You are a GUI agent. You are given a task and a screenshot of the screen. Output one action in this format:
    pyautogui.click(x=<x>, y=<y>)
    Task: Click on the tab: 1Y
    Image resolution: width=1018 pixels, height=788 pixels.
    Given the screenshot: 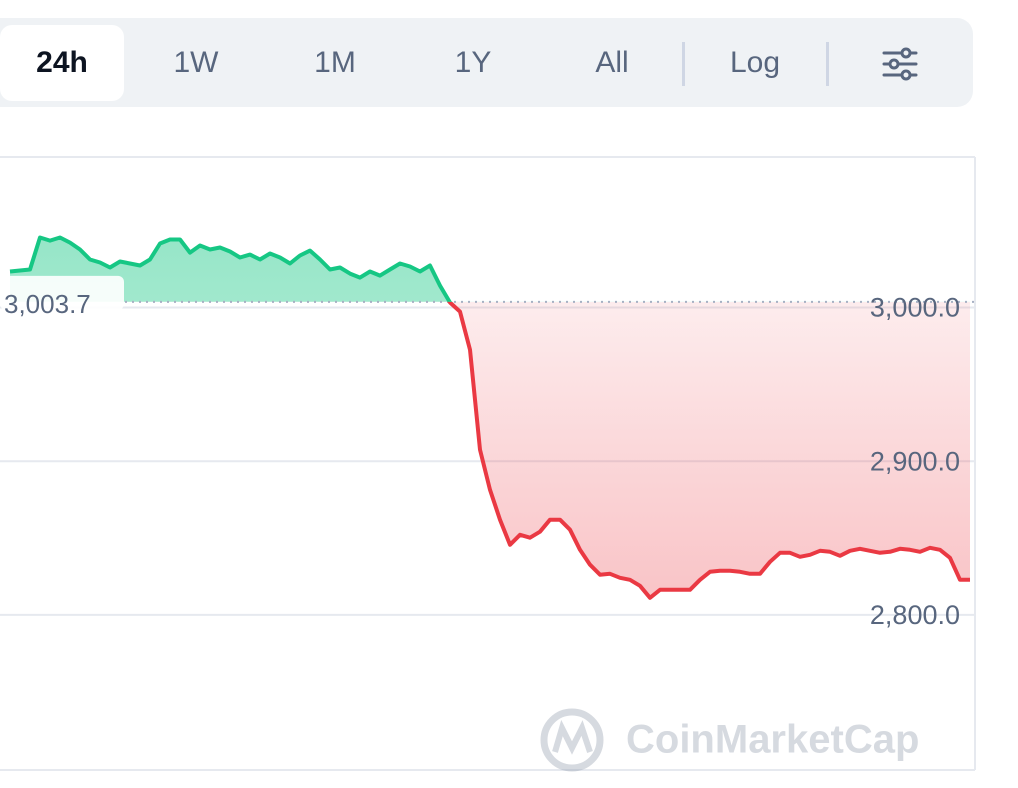 What is the action you would take?
    pyautogui.click(x=473, y=62)
    